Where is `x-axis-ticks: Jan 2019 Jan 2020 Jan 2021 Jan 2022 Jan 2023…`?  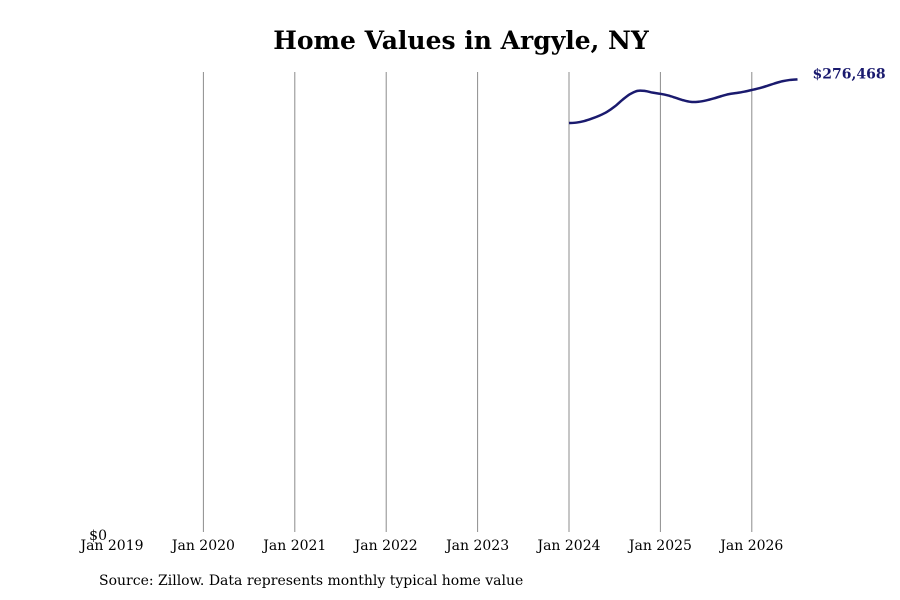 x-axis-ticks: Jan 2019 Jan 2020 Jan 2021 Jan 2022 Jan 2023… is located at coordinates (430, 546).